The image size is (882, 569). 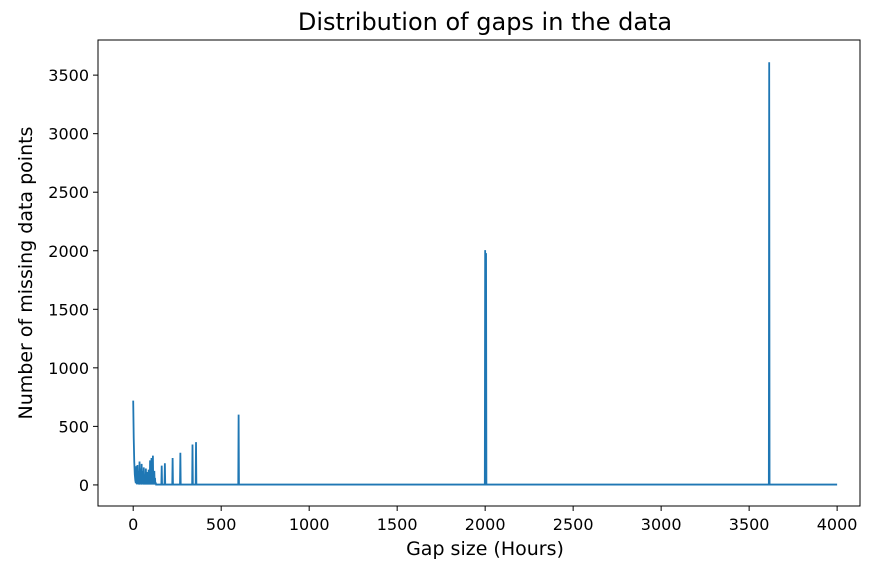 What do you see at coordinates (26, 273) in the screenshot?
I see `y-axis-label: Number of missing data points` at bounding box center [26, 273].